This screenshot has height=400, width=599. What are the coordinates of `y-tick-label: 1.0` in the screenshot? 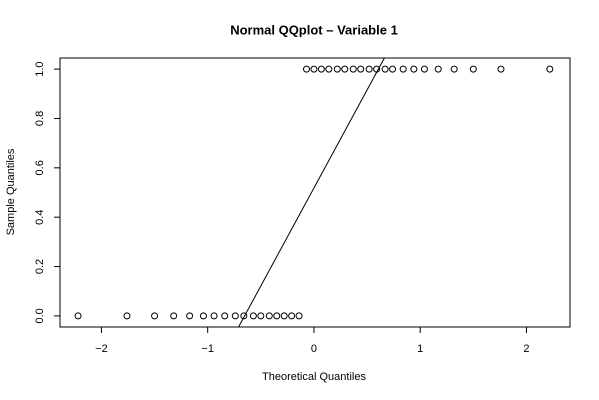 It's located at (40, 68).